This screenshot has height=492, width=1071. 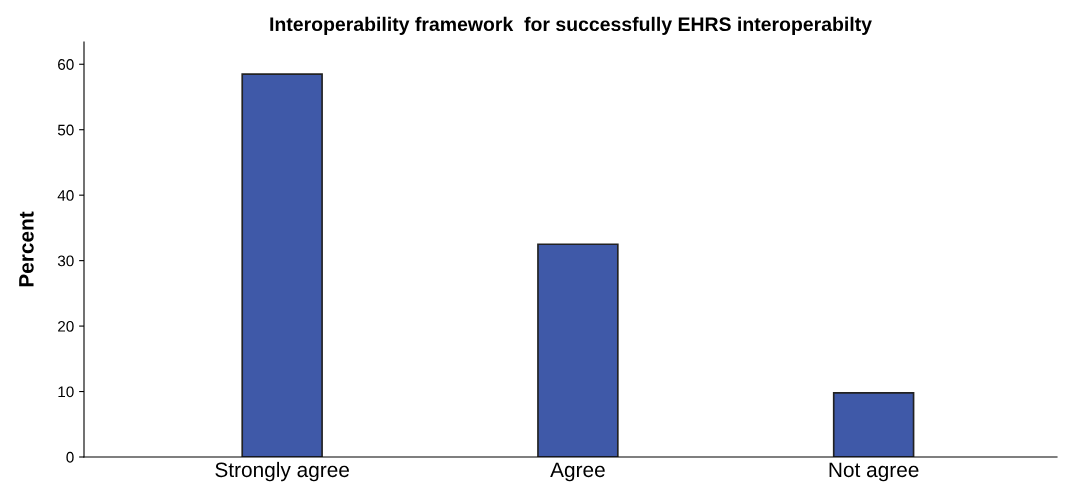 What do you see at coordinates (26, 249) in the screenshot?
I see `y-axis-title: Percent` at bounding box center [26, 249].